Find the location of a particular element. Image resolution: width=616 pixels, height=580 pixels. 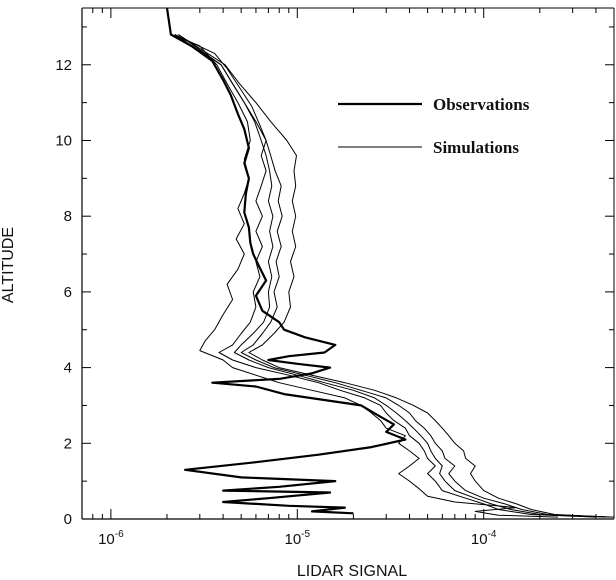

y-axis-label: ALTITUDE is located at coordinates (8, 265).